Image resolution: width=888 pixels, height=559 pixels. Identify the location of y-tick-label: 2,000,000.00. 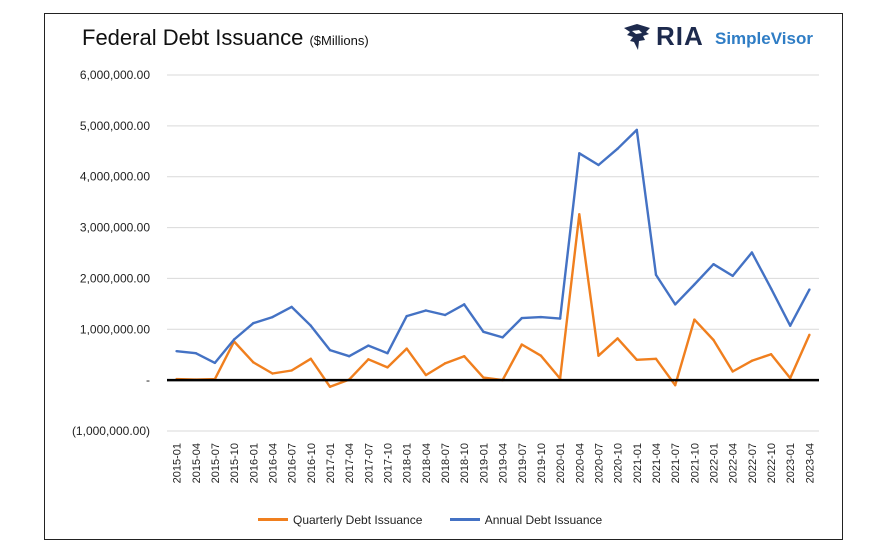
(115, 278).